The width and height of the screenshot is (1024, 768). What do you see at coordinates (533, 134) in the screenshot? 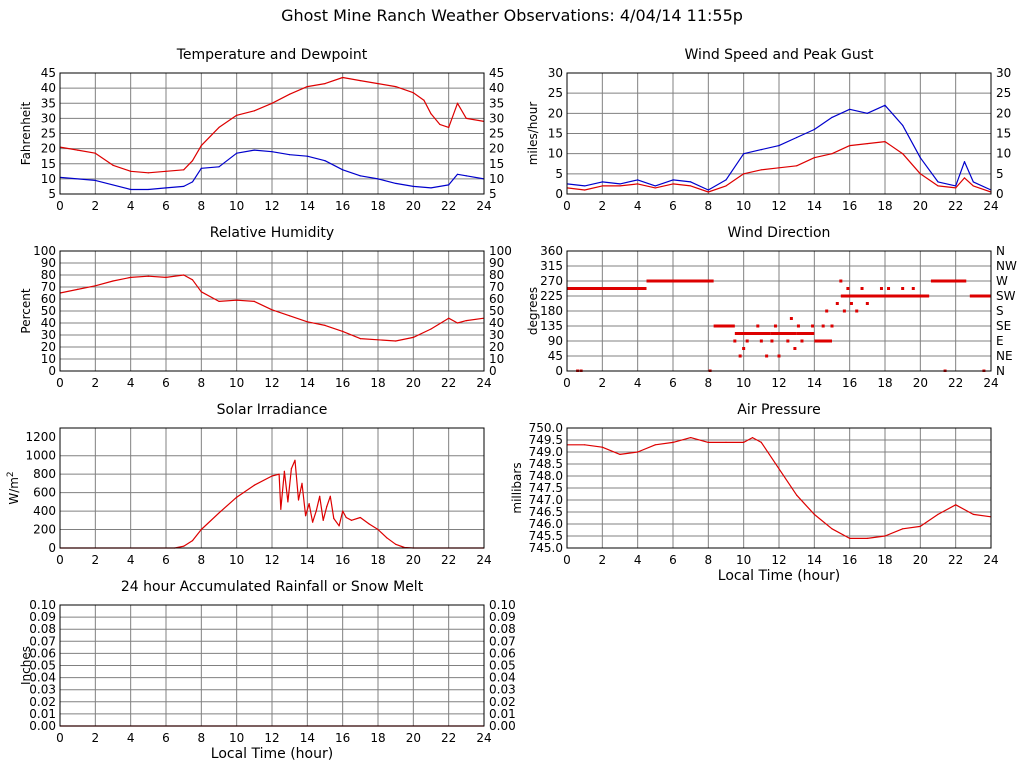
I see `y-axis-label-text: miles/hour` at bounding box center [533, 134].